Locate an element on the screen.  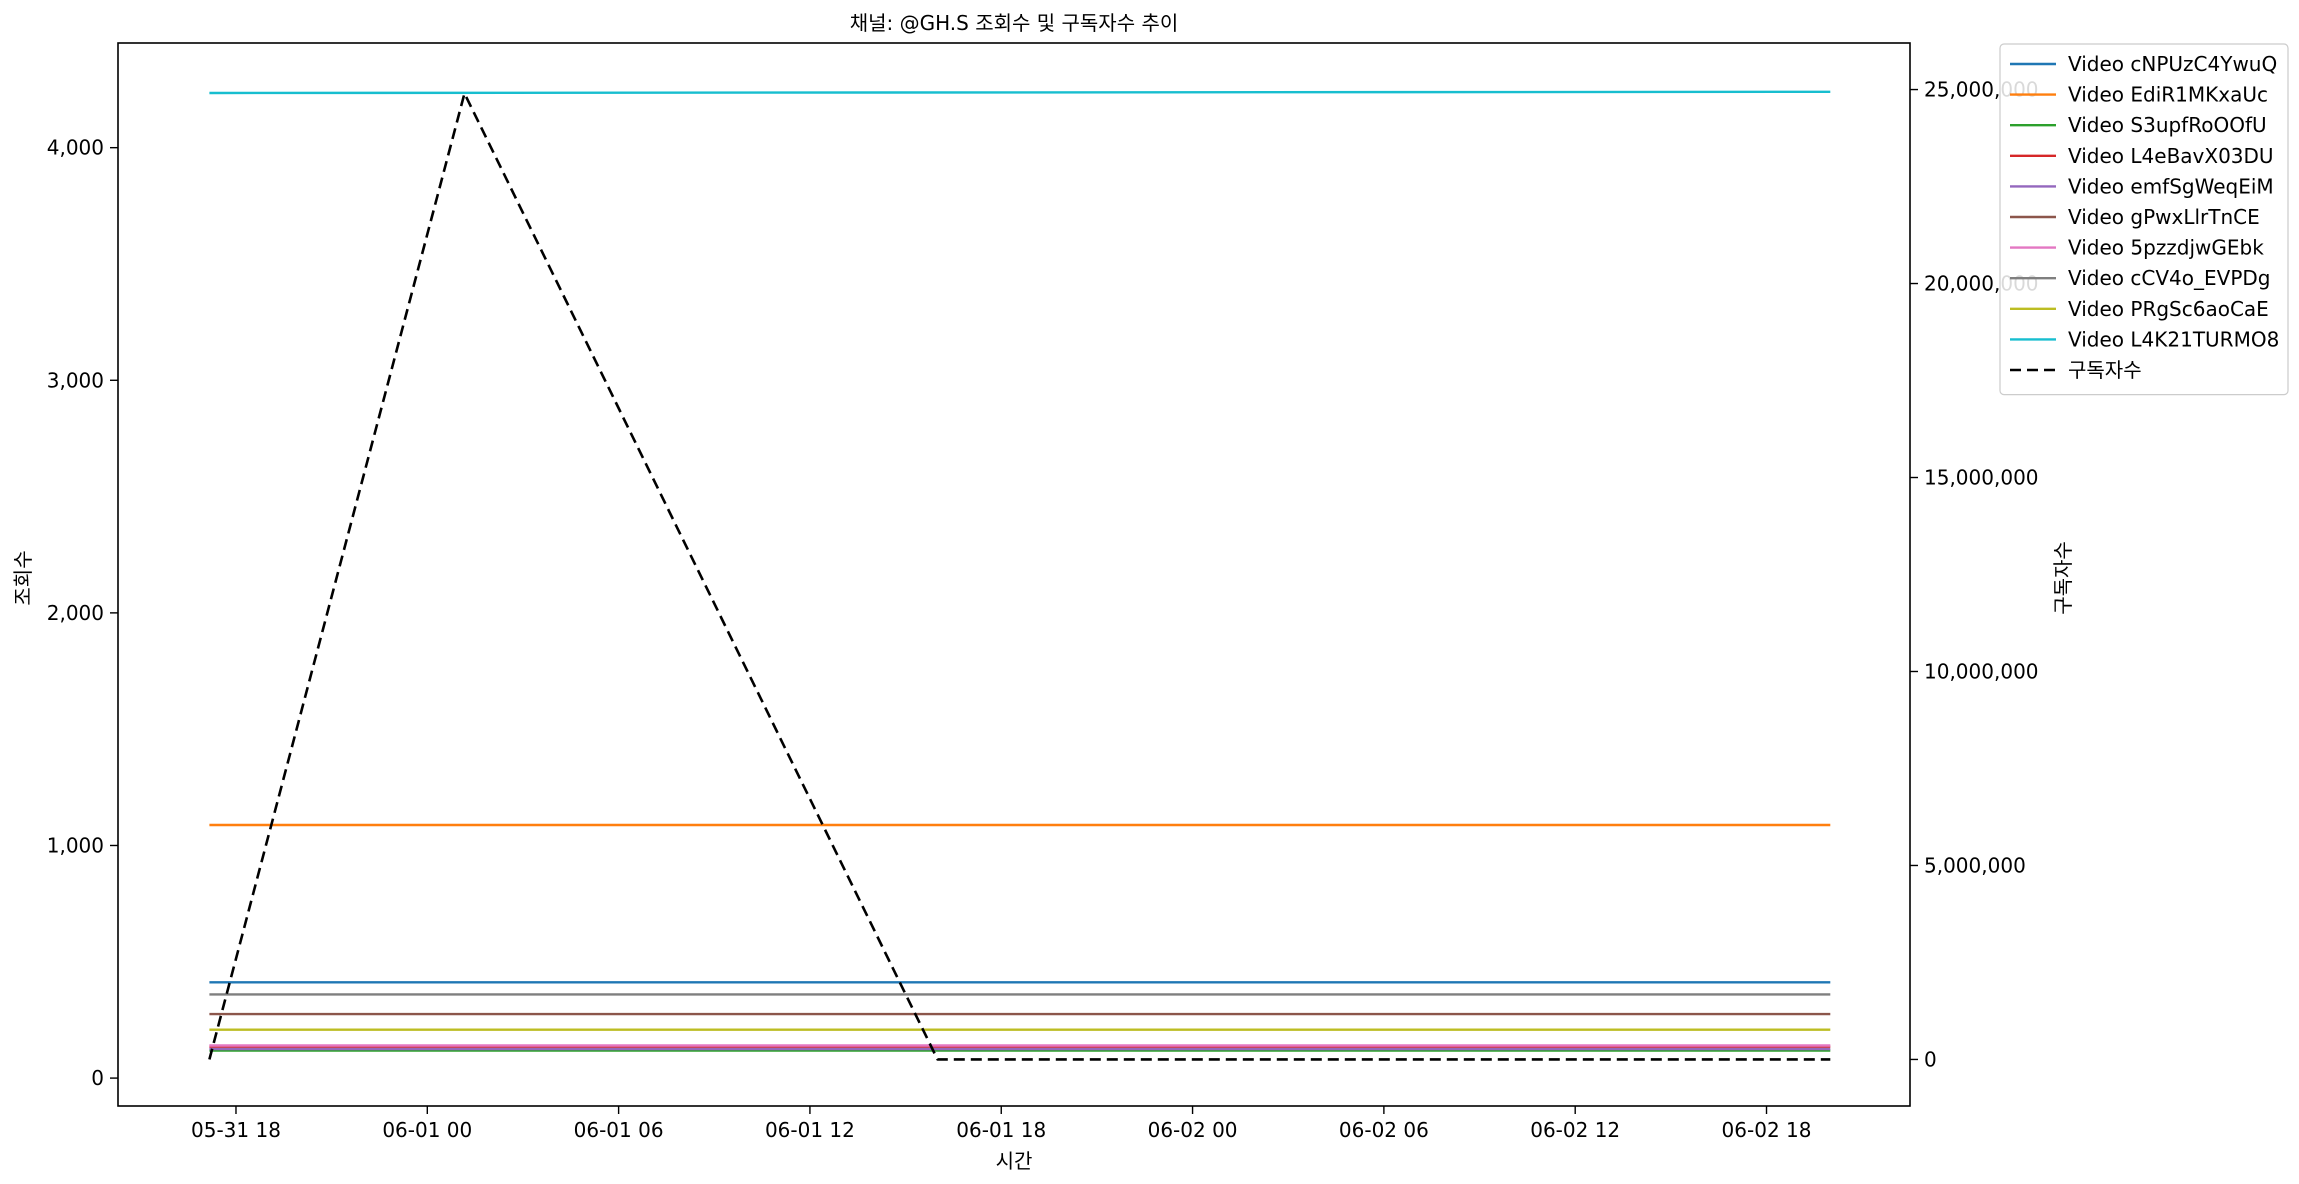
x-tick-label: 05-31 18 is located at coordinates (236, 1130).